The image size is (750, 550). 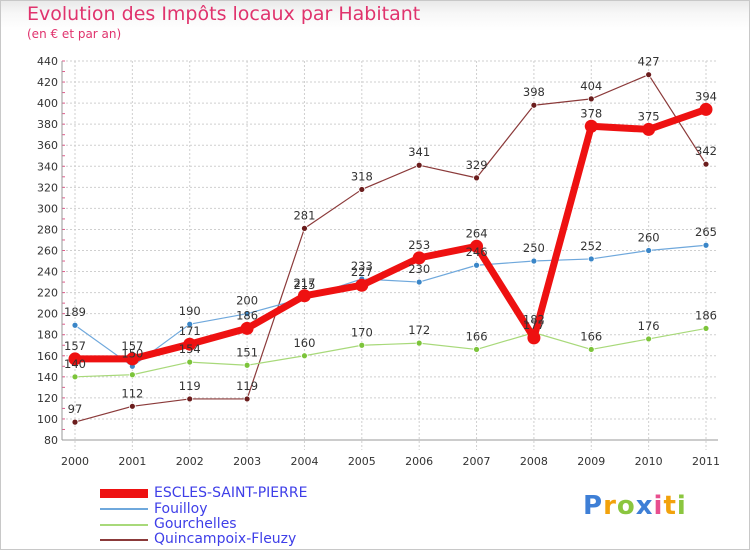 What do you see at coordinates (626, 506) in the screenshot?
I see `logo-letter: o` at bounding box center [626, 506].